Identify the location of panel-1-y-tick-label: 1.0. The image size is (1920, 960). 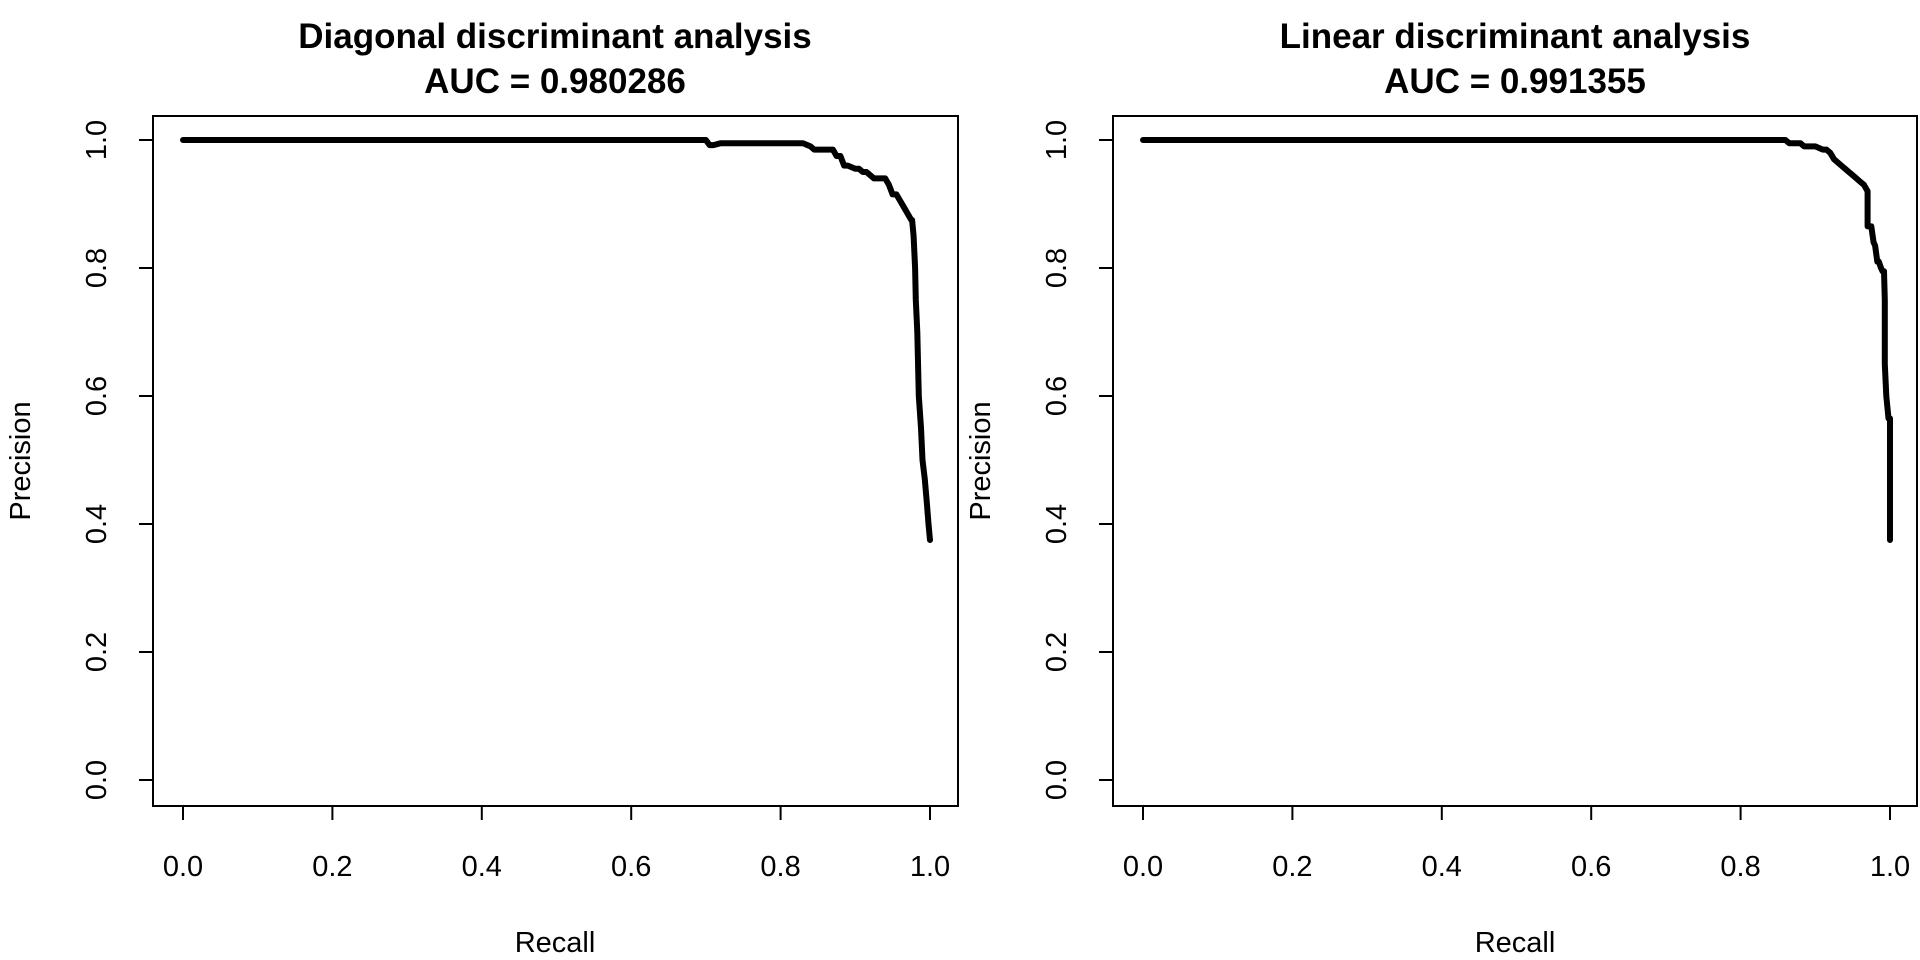
(97, 140).